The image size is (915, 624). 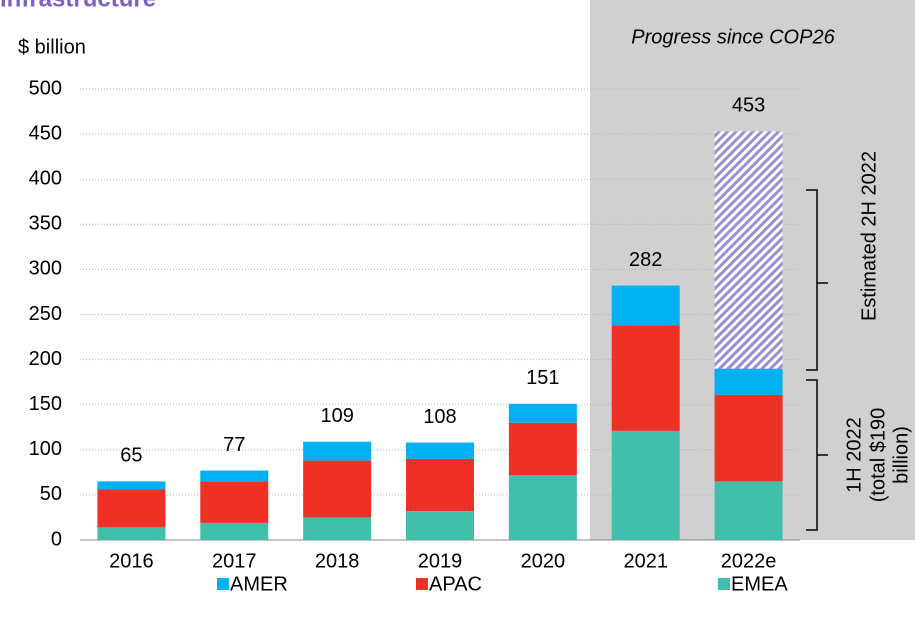 I want to click on total-label: 453, so click(x=748, y=106).